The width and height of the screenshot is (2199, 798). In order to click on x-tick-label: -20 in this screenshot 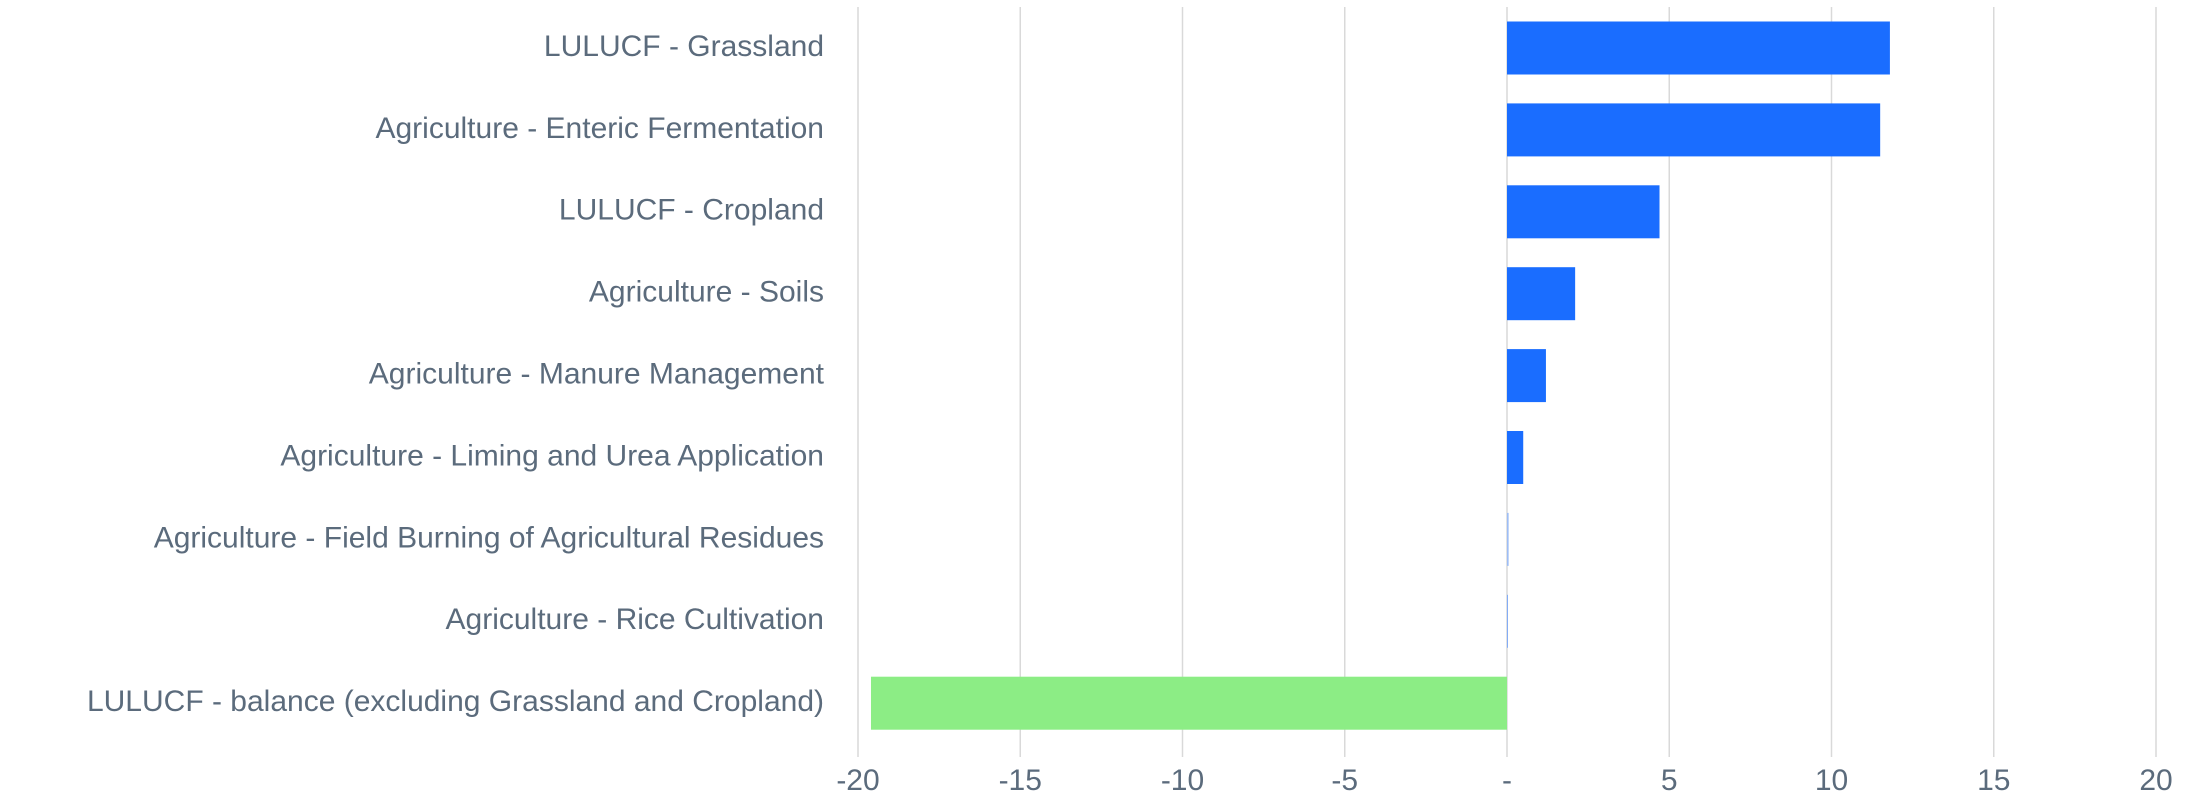, I will do `click(857, 780)`.